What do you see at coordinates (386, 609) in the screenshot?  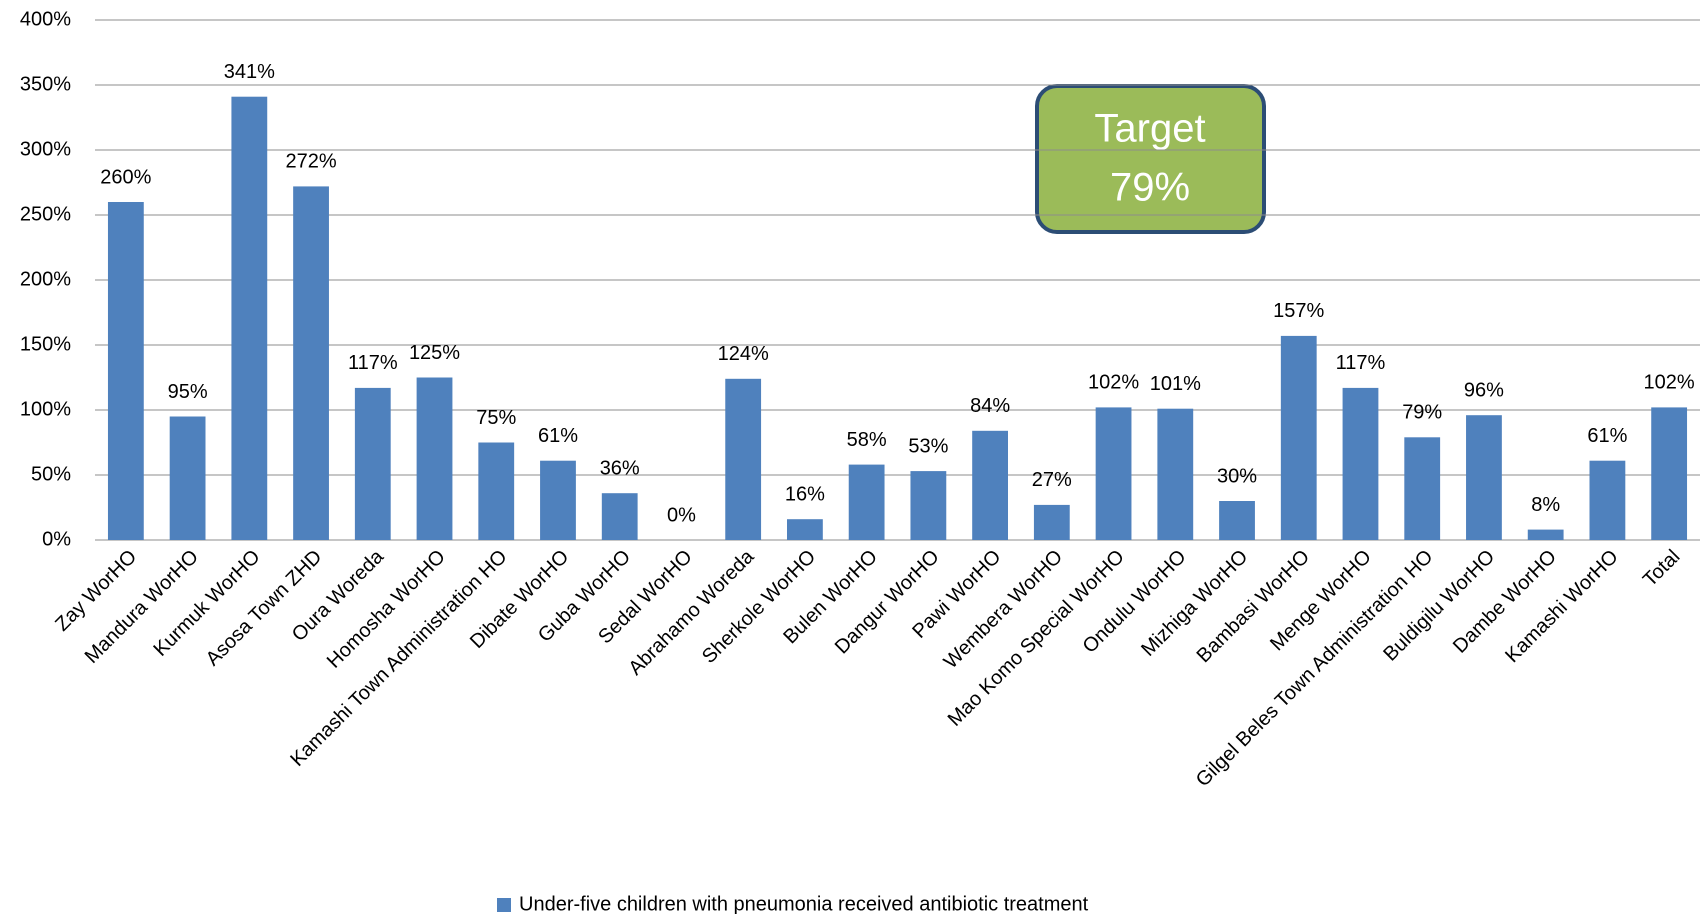 I see `x-tick-label: Homosha WorHO` at bounding box center [386, 609].